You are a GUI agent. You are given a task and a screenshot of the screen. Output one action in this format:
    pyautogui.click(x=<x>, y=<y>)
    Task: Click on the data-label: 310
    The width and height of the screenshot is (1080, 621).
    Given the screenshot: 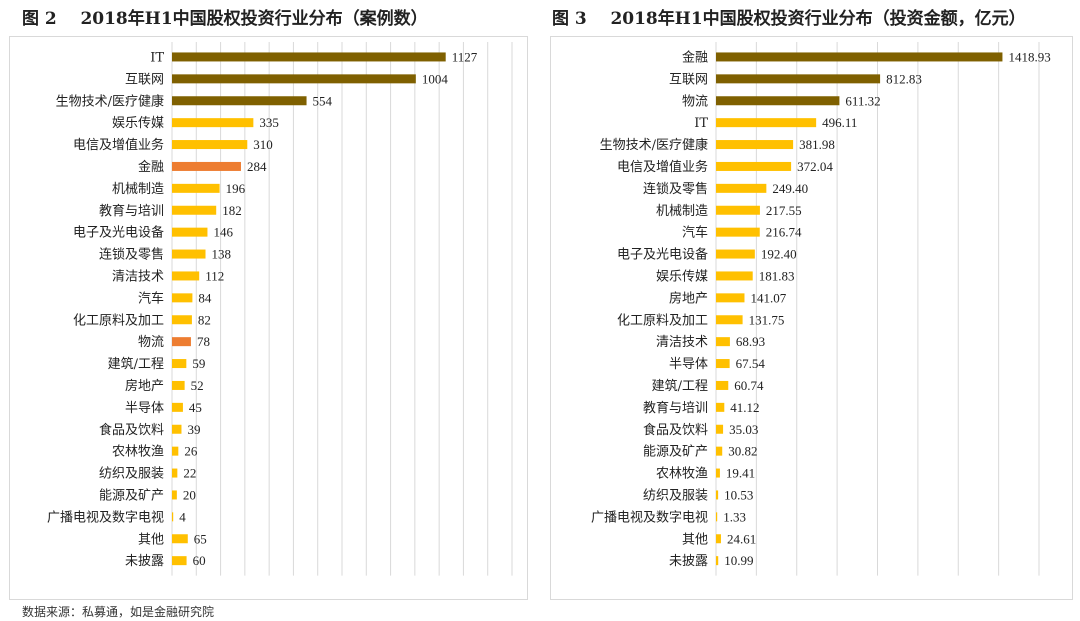 What is the action you would take?
    pyautogui.click(x=262, y=144)
    